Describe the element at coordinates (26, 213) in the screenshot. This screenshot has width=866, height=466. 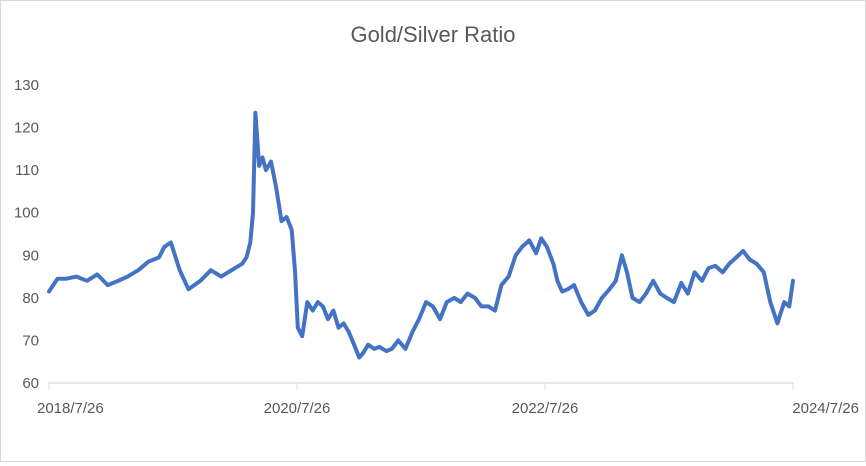
I see `y-tick-label: 100` at that location.